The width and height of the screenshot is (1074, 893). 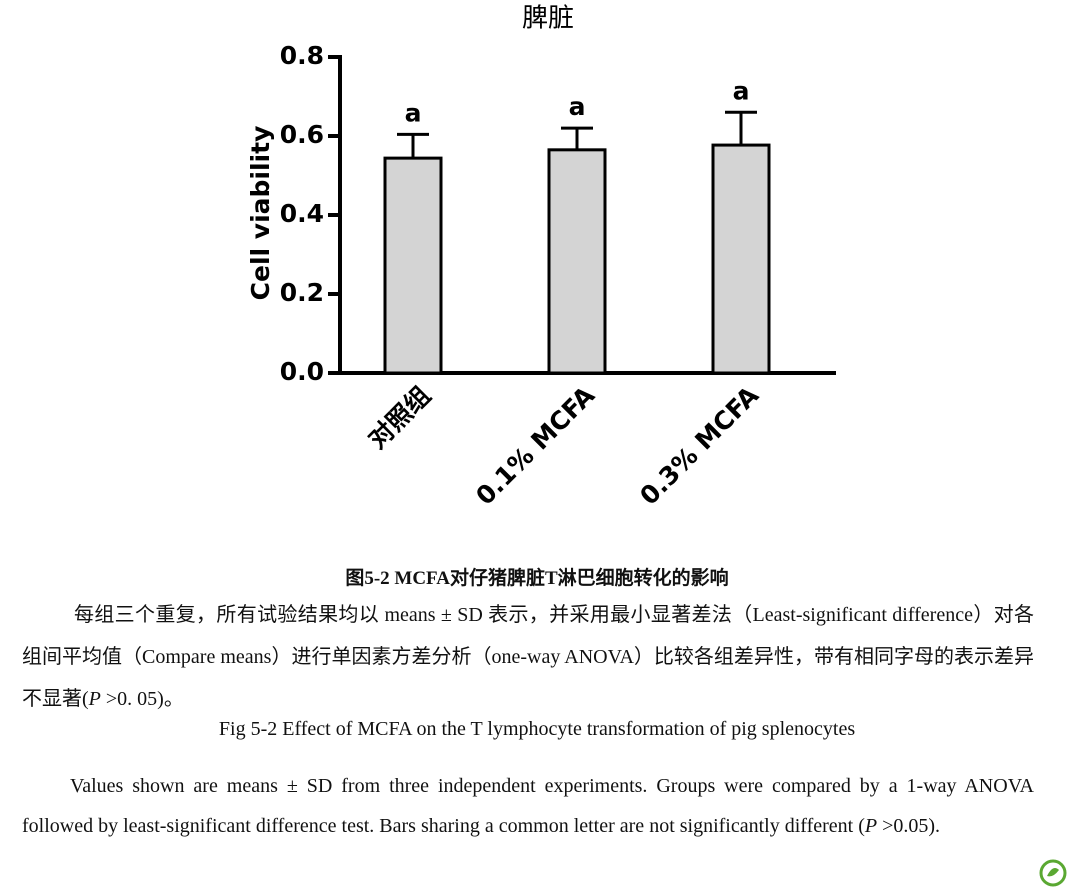 I want to click on text: >0.05)., so click(x=909, y=826).